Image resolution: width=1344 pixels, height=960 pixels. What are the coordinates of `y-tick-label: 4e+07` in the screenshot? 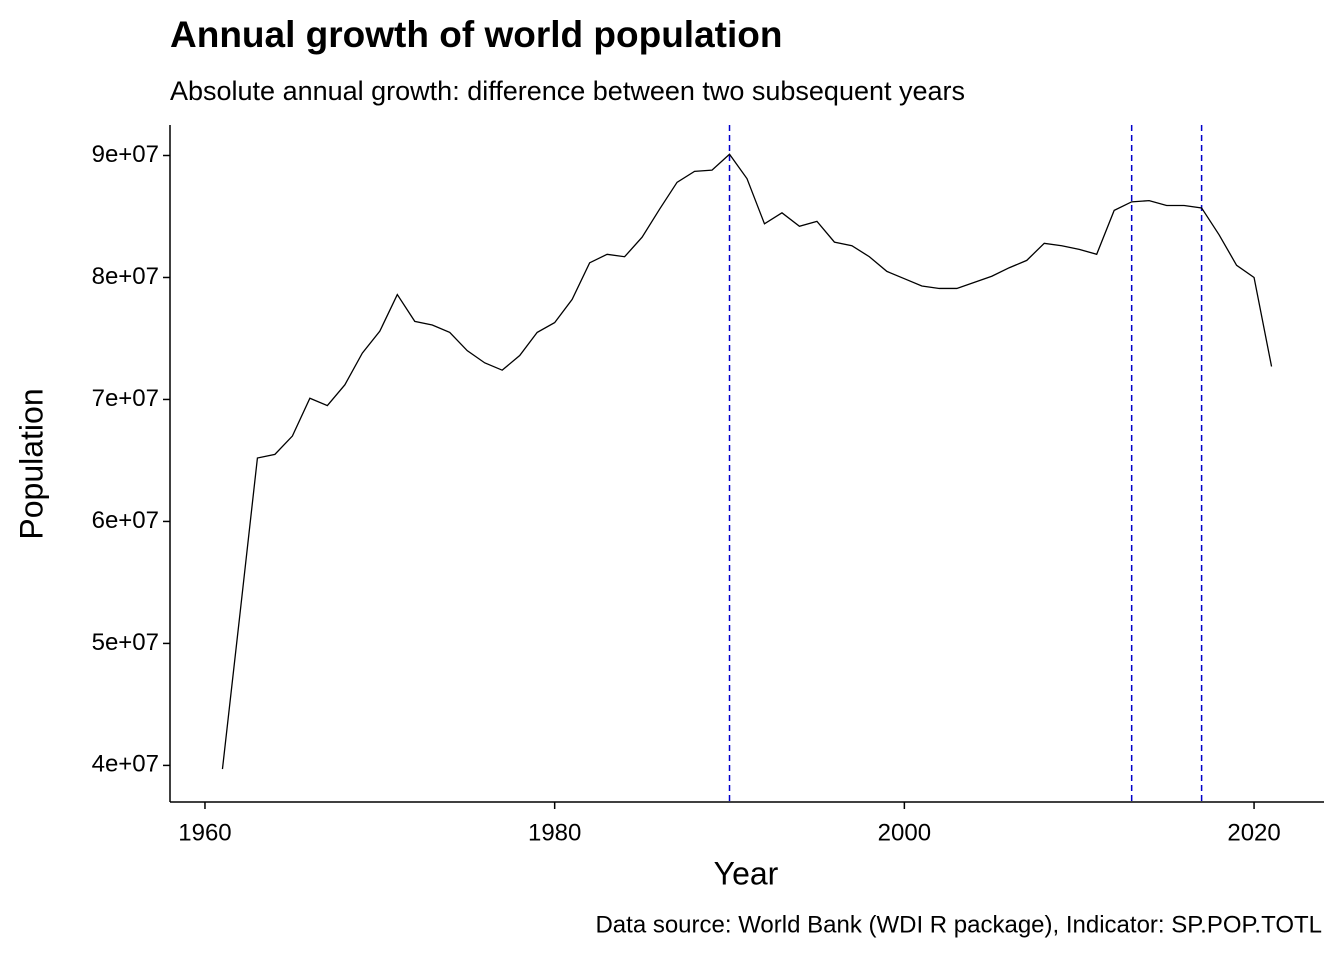 It's located at (125, 764).